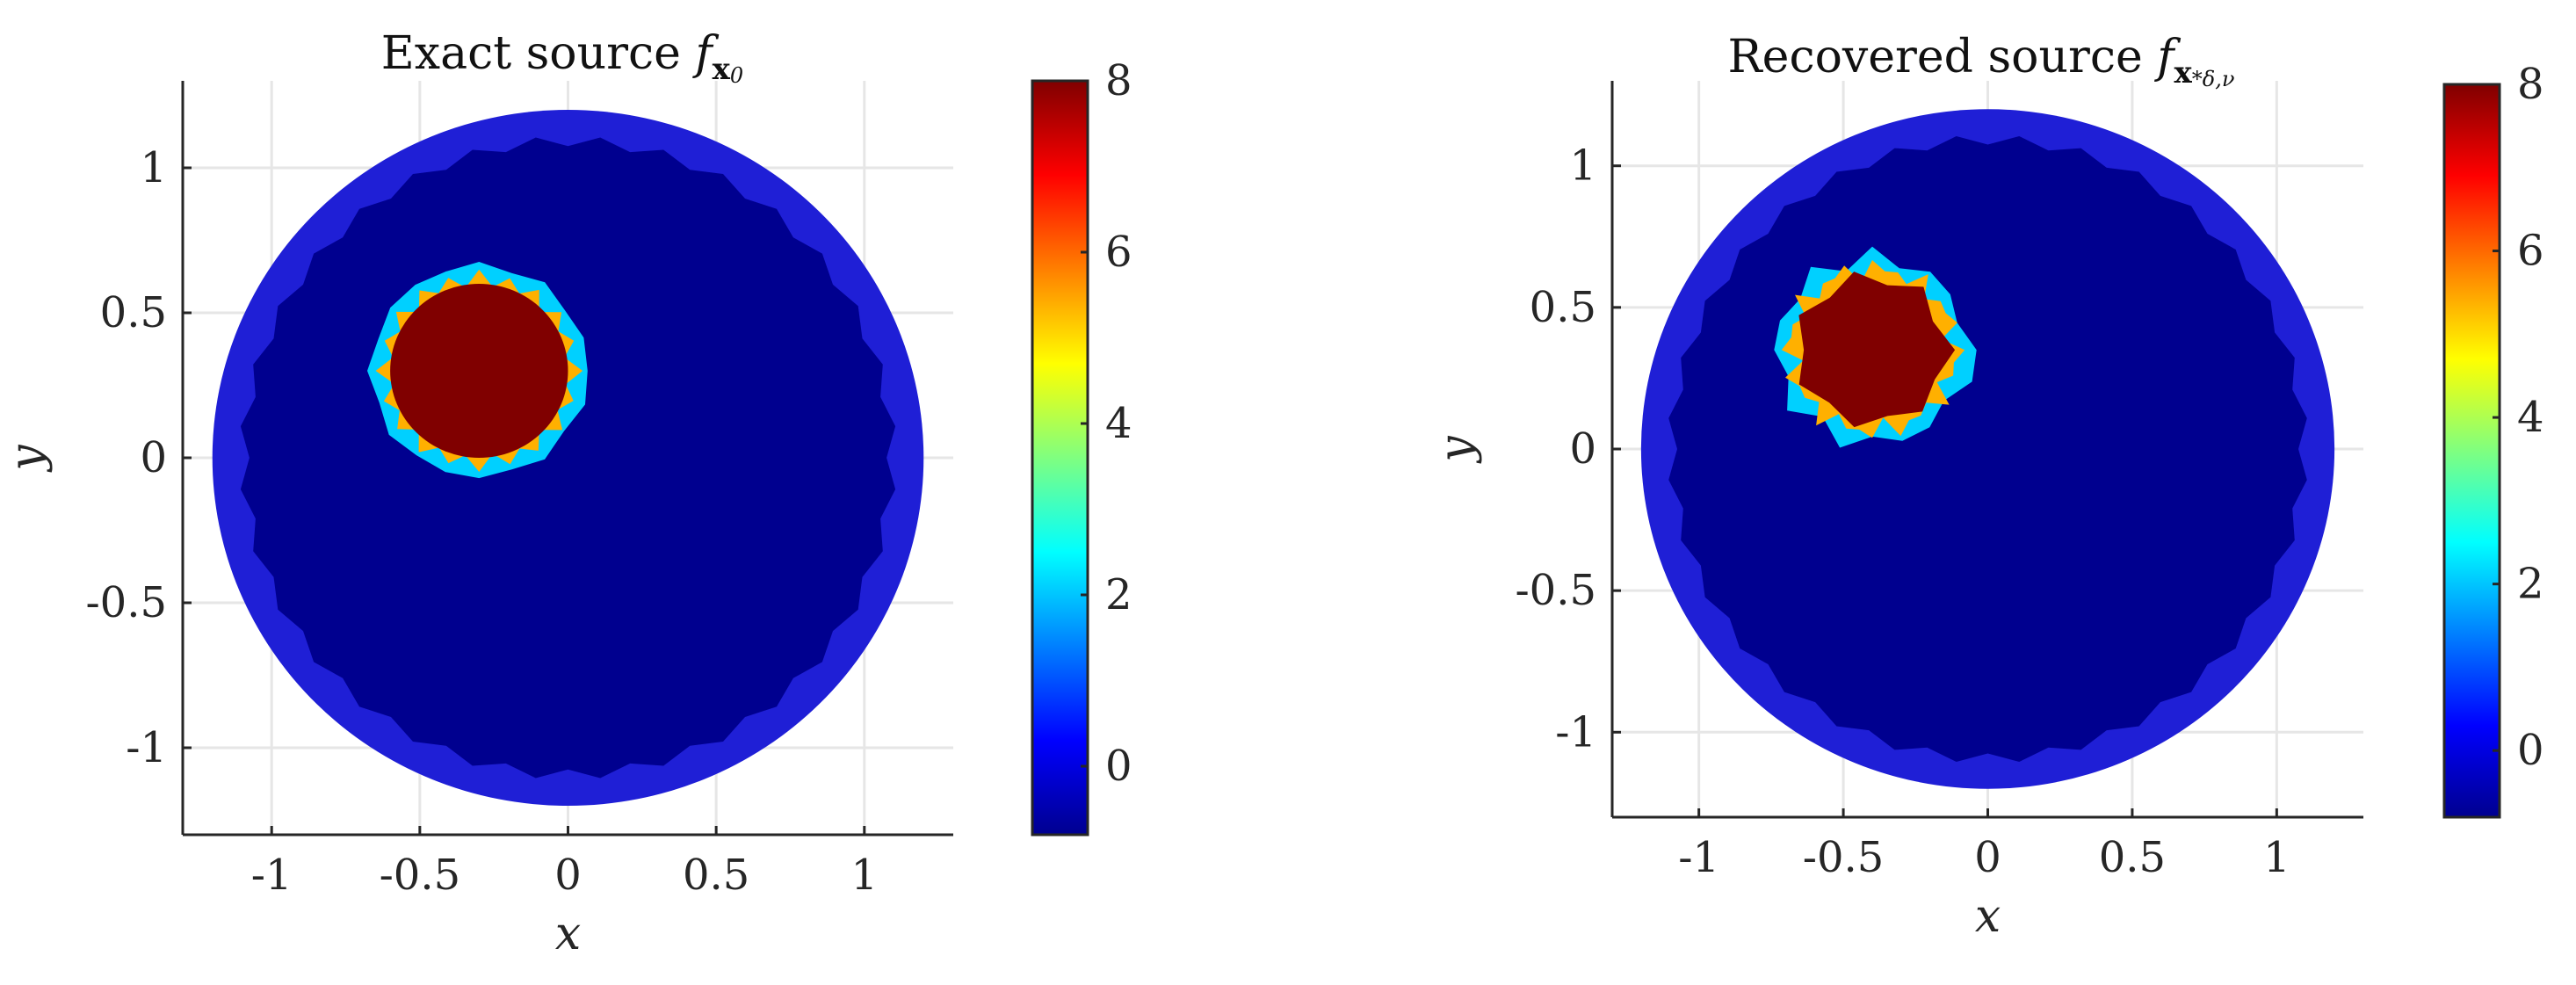 This screenshot has width=2576, height=985. Describe the element at coordinates (538, 53) in the screenshot. I see `plot-title-text: Exact source` at that location.